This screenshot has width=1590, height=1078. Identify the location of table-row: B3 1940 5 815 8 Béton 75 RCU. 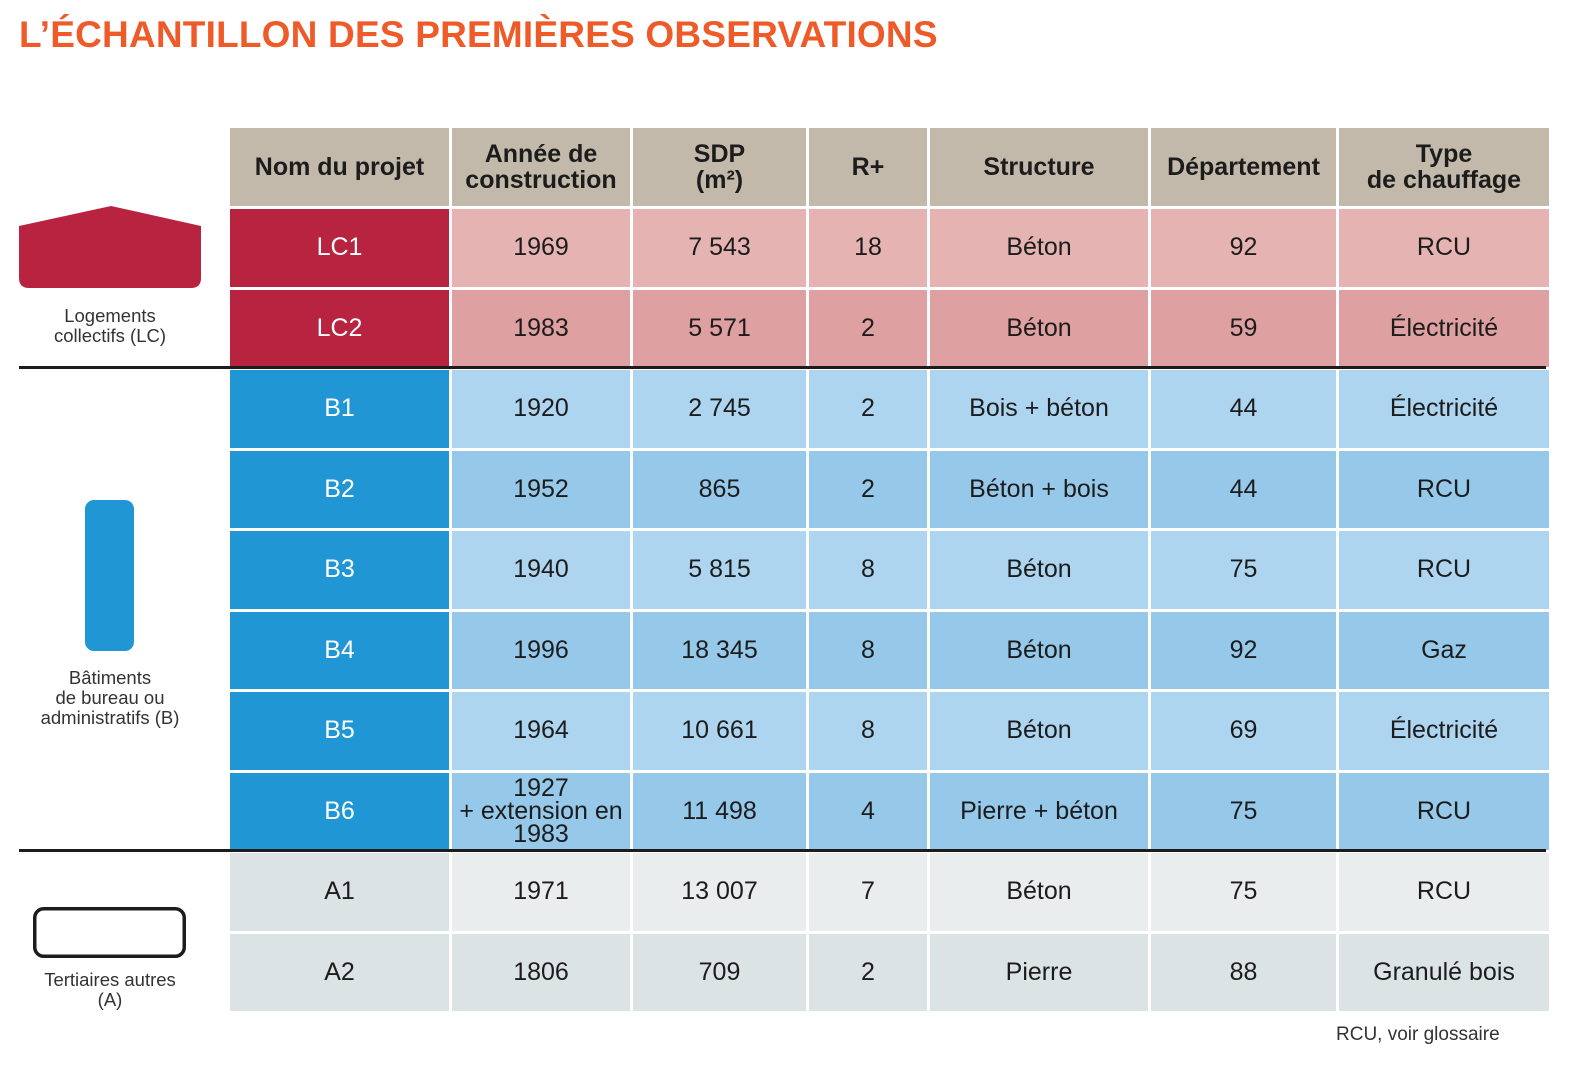
(889, 570).